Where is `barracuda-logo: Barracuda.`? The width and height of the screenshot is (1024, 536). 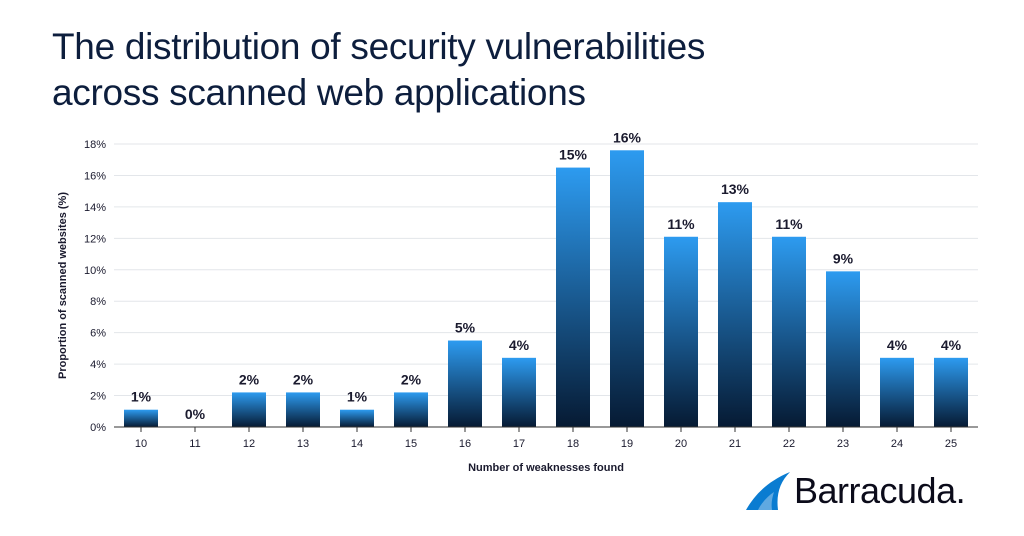 barracuda-logo: Barracuda. is located at coordinates (869, 491).